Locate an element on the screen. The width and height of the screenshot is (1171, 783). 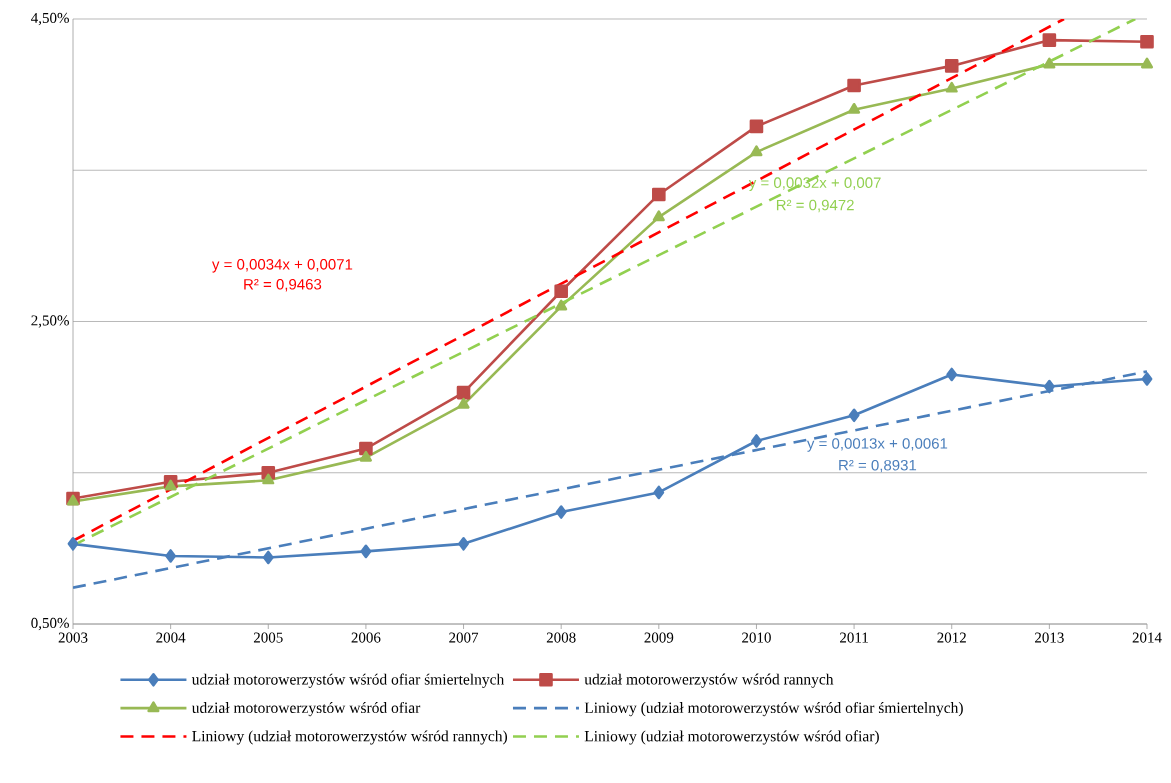
annotation: y = 0,0034x + 0,0071 is located at coordinates (282, 266).